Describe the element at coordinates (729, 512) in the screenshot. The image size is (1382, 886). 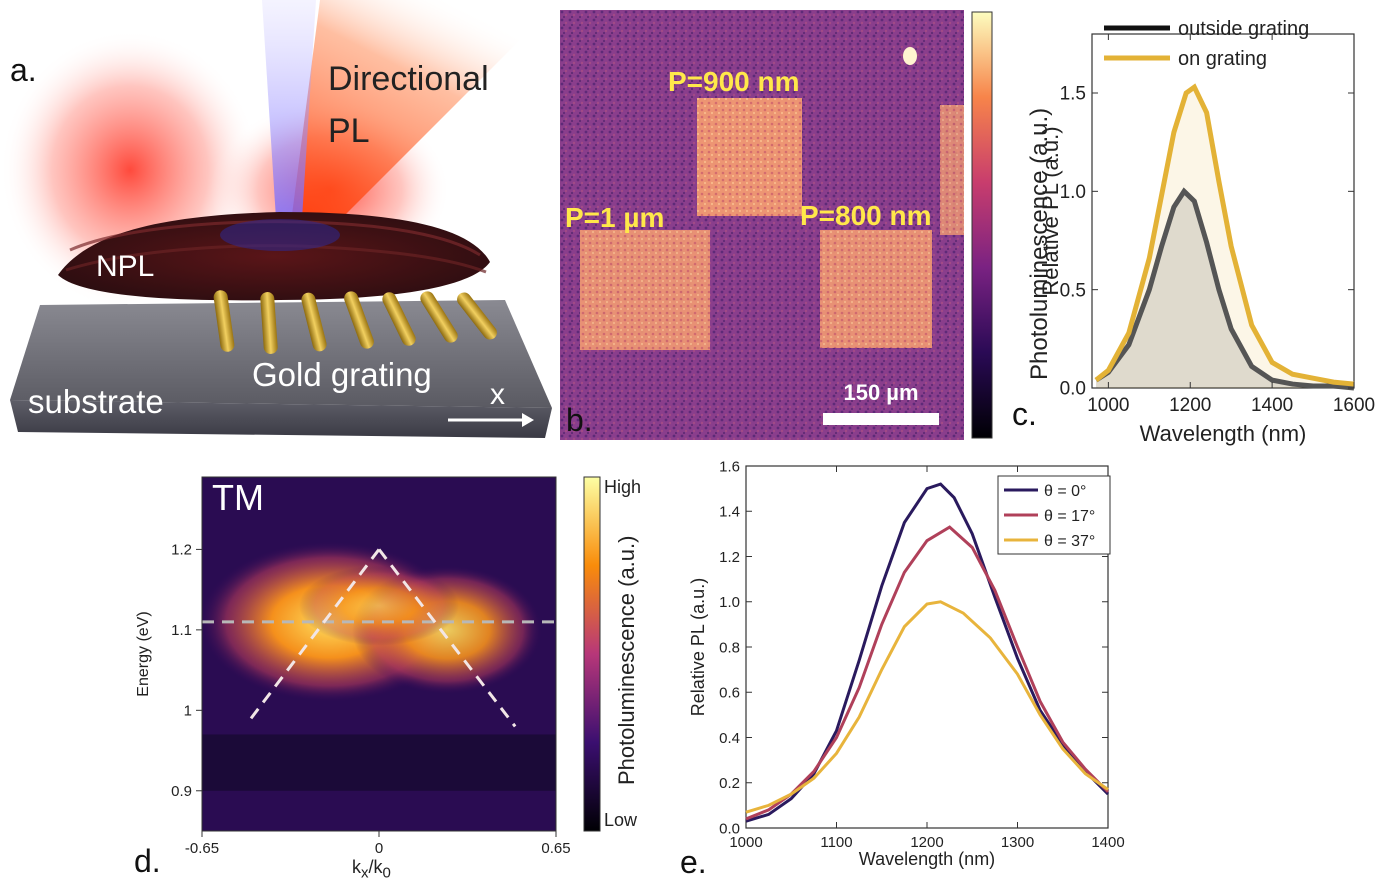
I see `y-tick-label: 1.4` at that location.